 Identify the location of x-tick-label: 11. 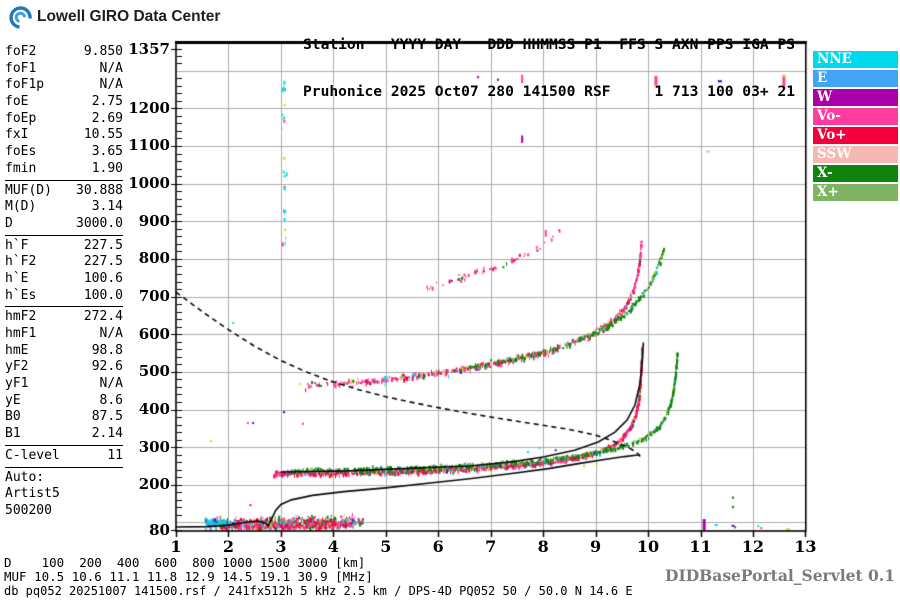
(700, 546).